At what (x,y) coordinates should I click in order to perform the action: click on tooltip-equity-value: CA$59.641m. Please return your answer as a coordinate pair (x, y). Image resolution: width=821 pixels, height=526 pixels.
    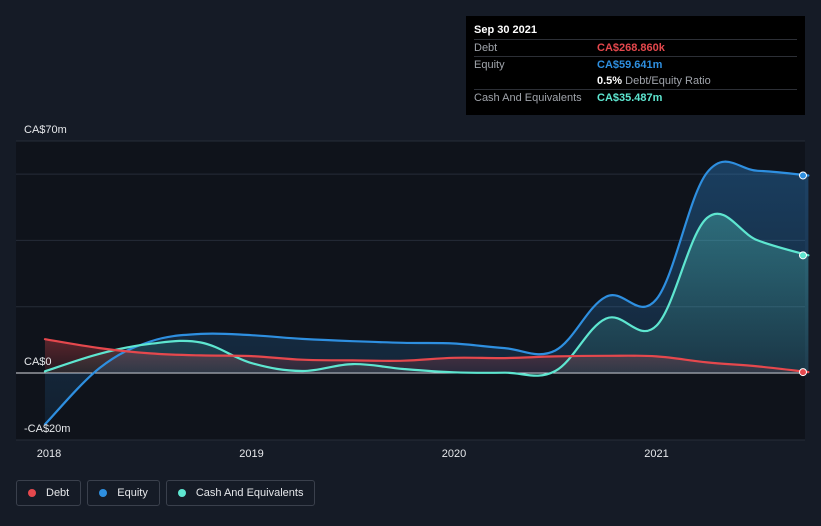
    Looking at the image, I should click on (630, 65).